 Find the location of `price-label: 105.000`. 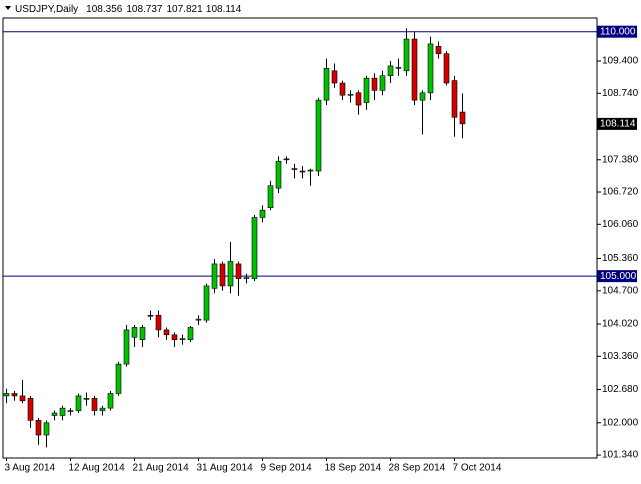

price-label: 105.000 is located at coordinates (618, 276).